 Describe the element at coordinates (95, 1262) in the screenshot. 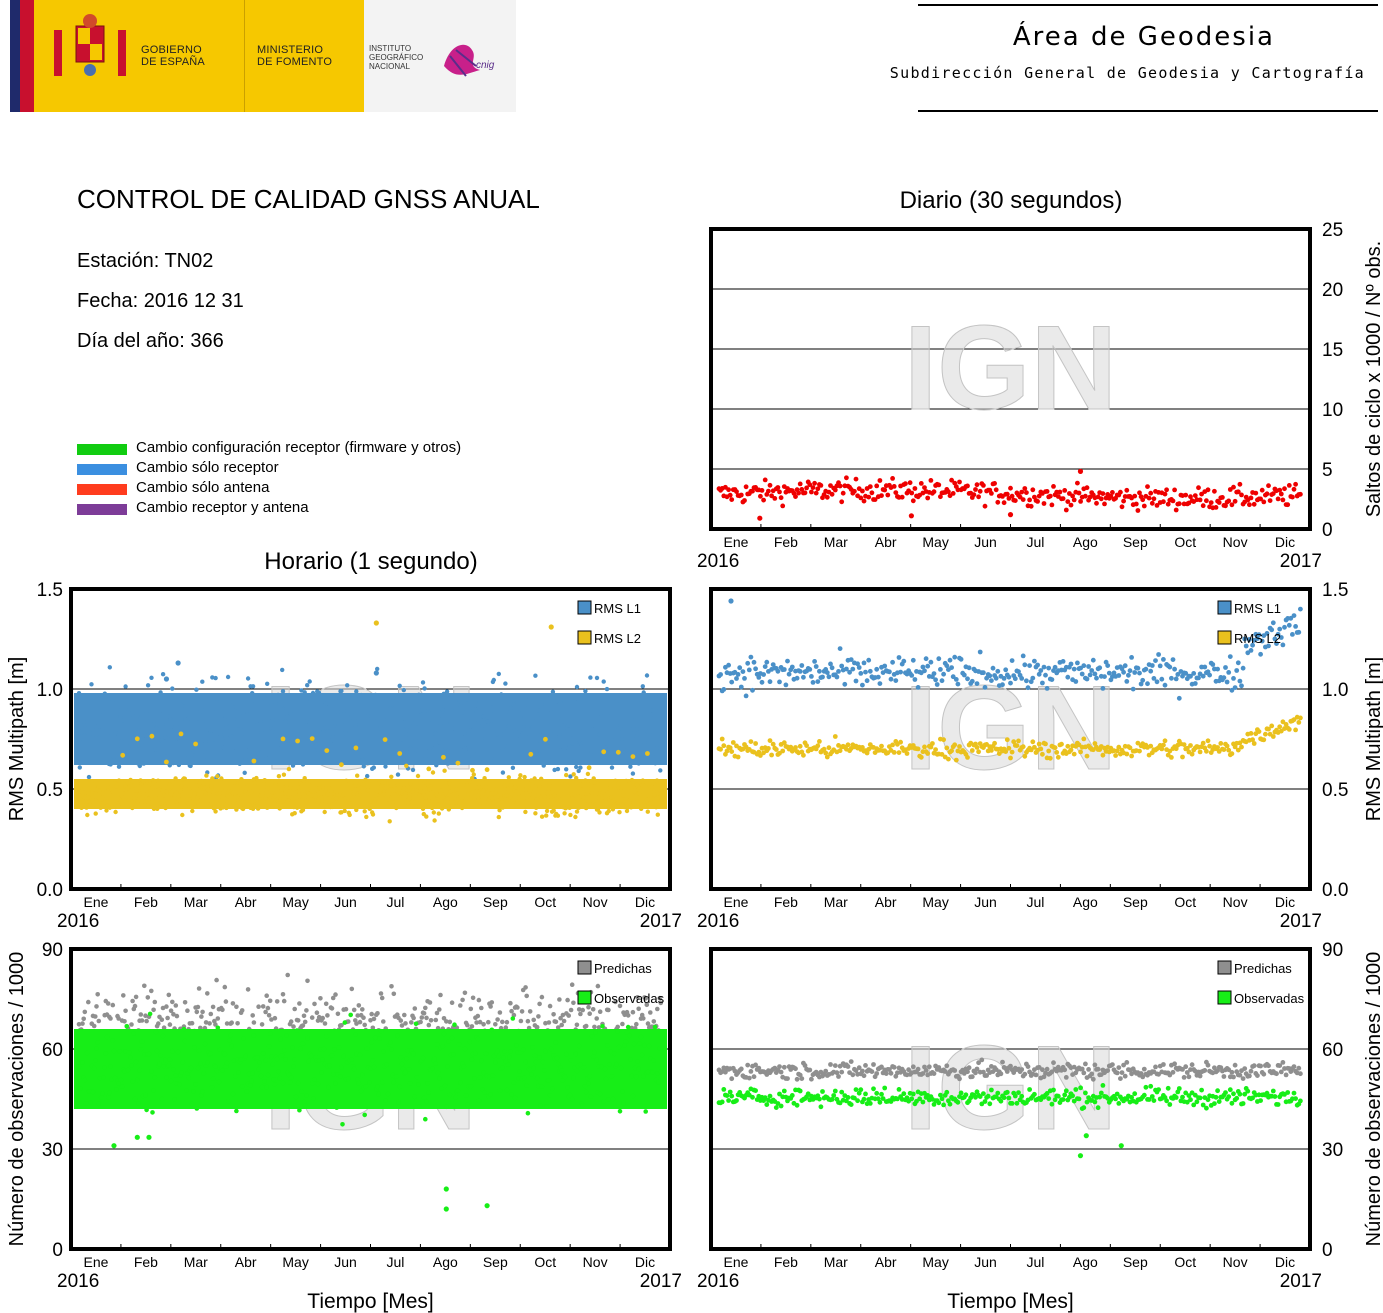

I see `x-tick-label: Ene` at that location.